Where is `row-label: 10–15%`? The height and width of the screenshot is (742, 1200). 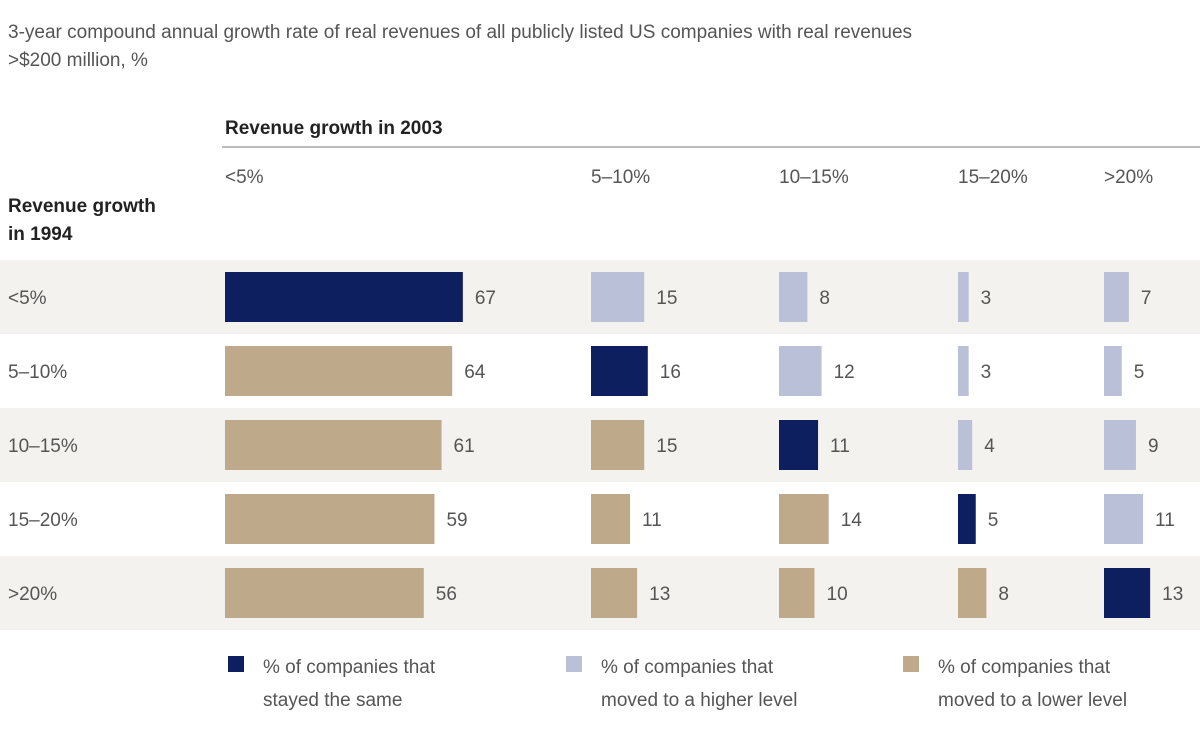 row-label: 10–15% is located at coordinates (43, 446).